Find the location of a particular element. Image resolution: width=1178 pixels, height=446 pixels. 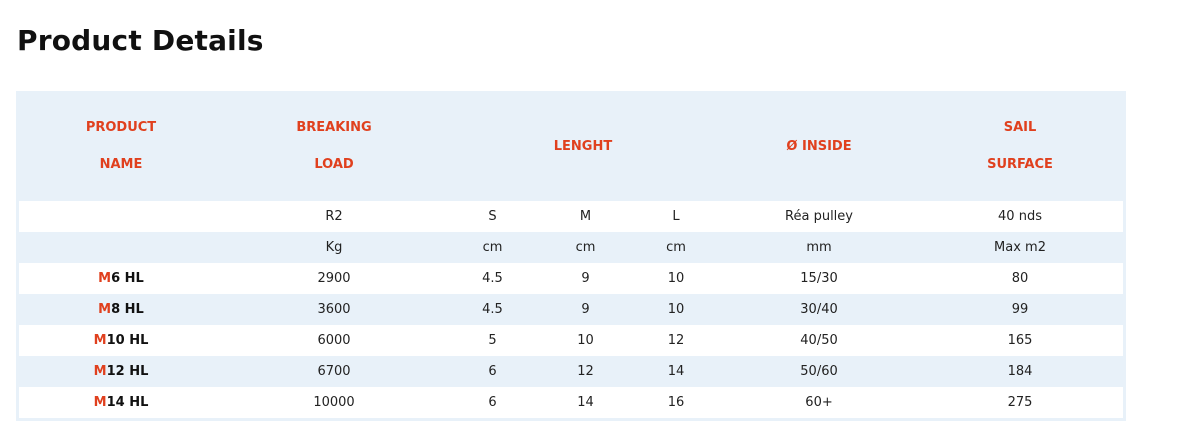

value-cell: 184 is located at coordinates (1020, 371).